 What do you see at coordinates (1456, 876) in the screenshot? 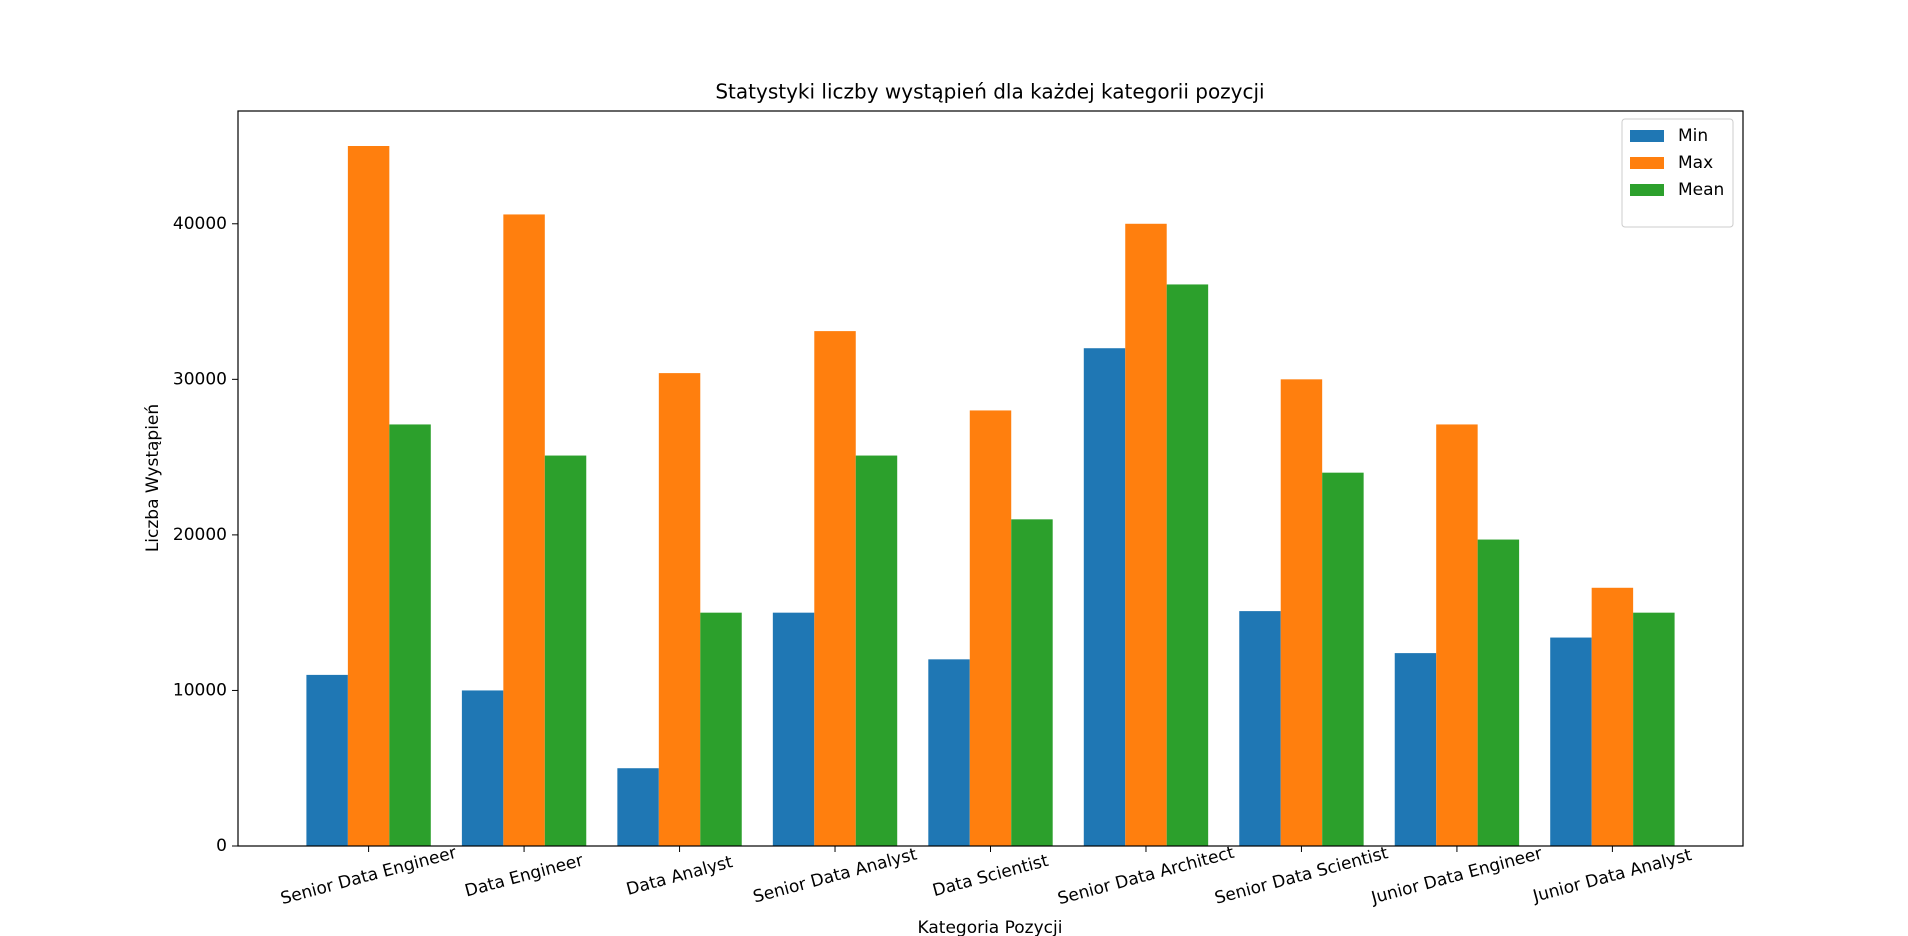
I see `x-tick-label: Junior Data Engineer` at bounding box center [1456, 876].